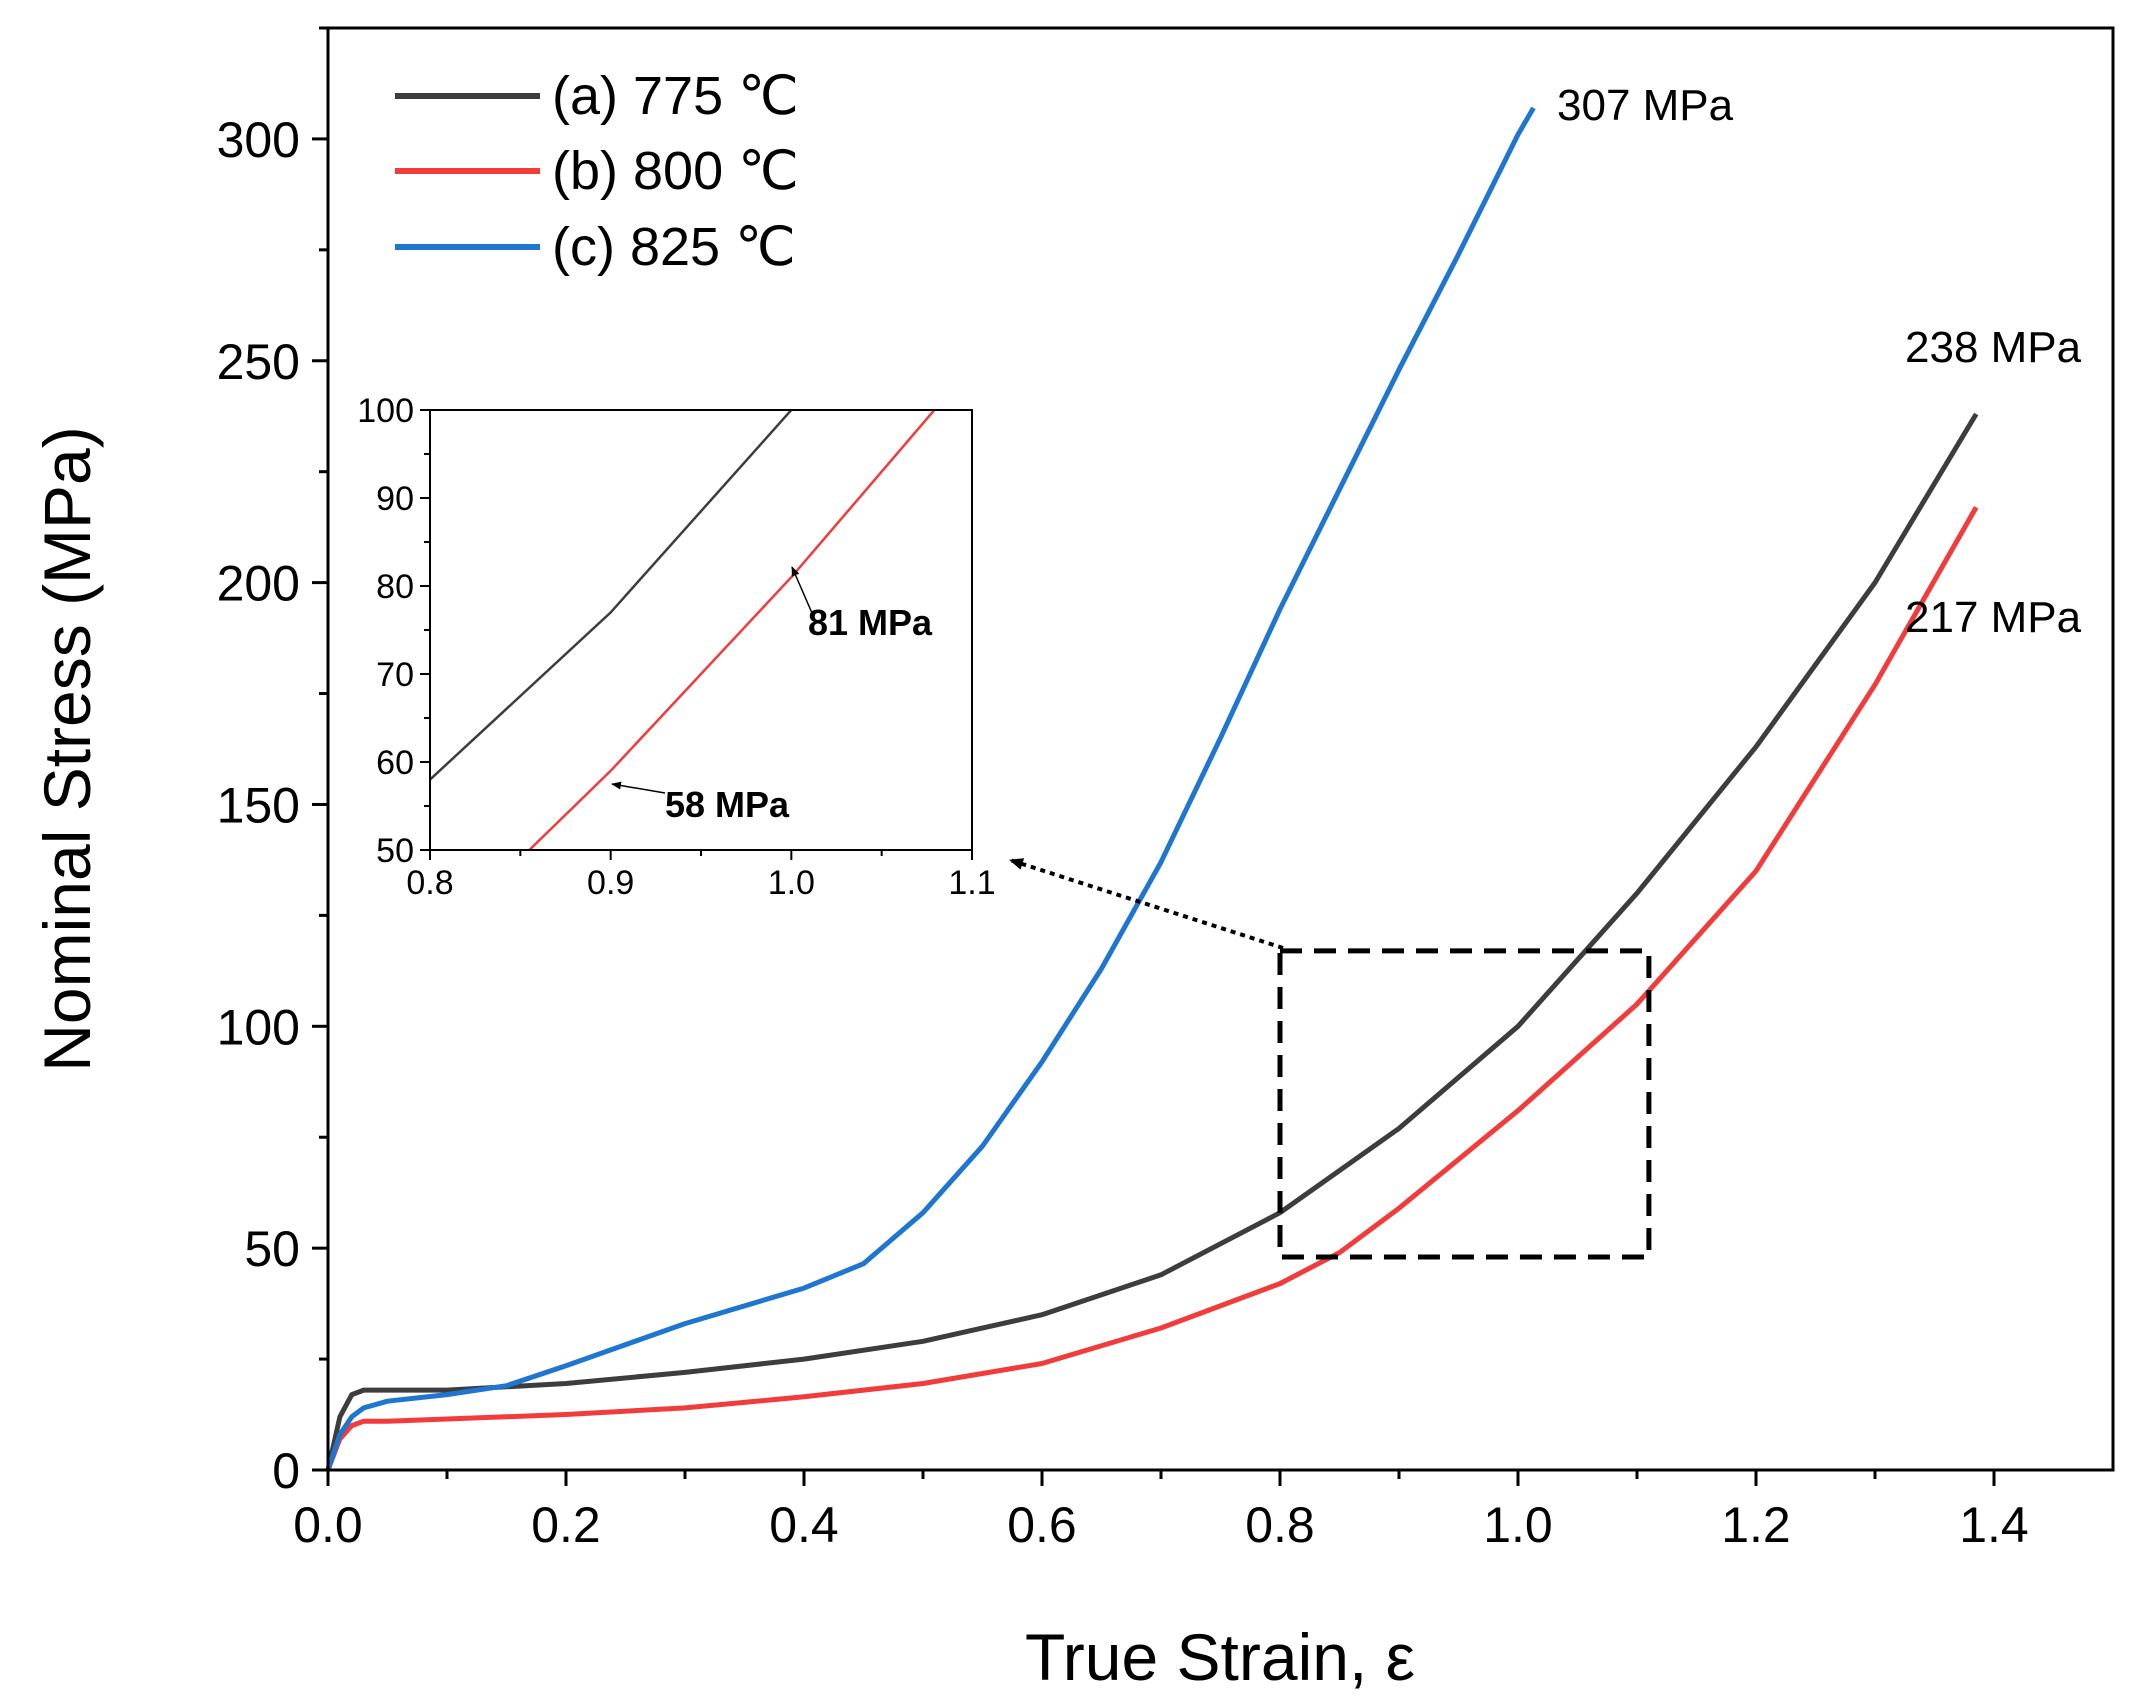 Image resolution: width=2145 pixels, height=1707 pixels. What do you see at coordinates (1994, 1525) in the screenshot?
I see `x-tick-label-7: 1.4` at bounding box center [1994, 1525].